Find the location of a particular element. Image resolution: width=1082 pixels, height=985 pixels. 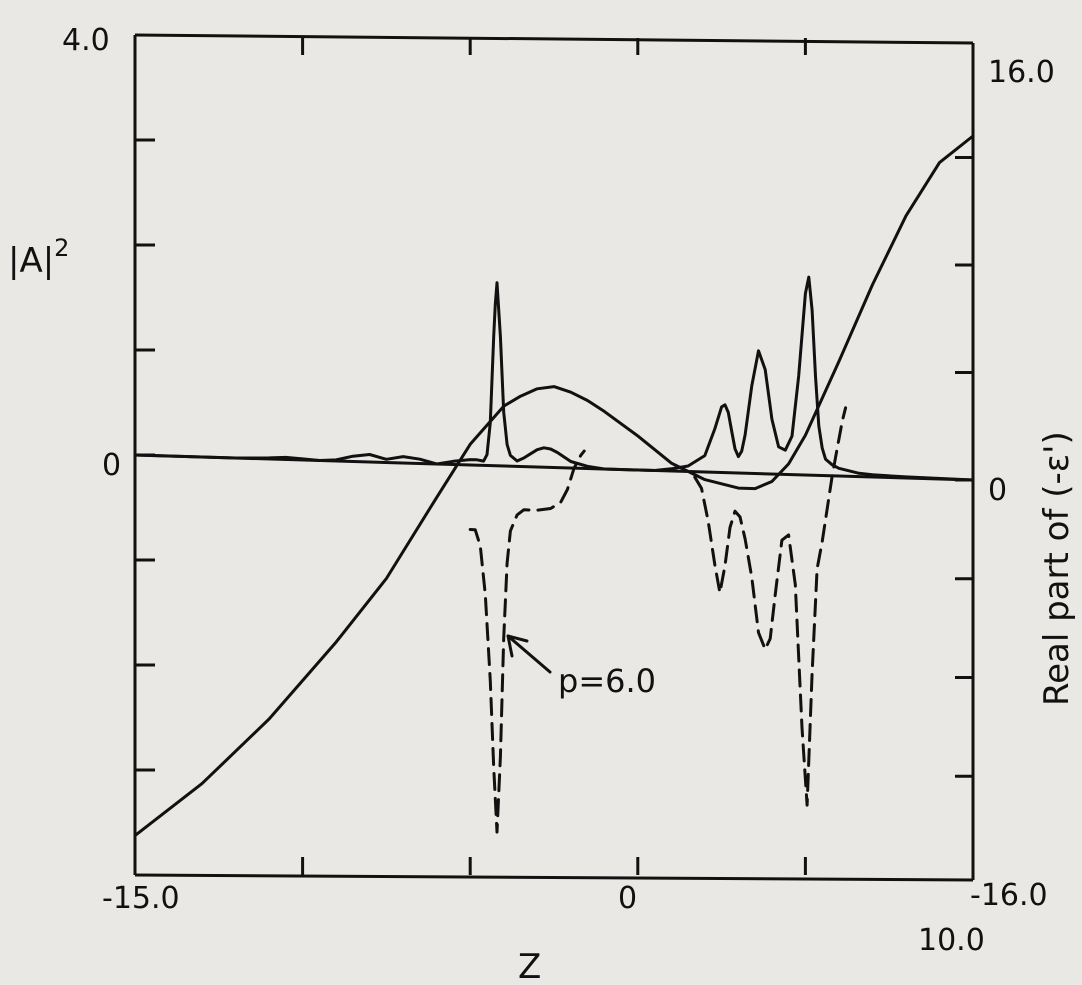

x-tick-label-center: 0 is located at coordinates (627, 898).